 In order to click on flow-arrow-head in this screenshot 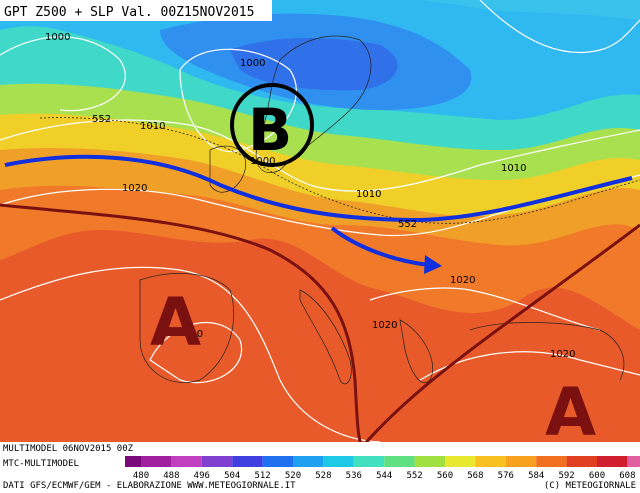, I will do `click(433, 264)`.